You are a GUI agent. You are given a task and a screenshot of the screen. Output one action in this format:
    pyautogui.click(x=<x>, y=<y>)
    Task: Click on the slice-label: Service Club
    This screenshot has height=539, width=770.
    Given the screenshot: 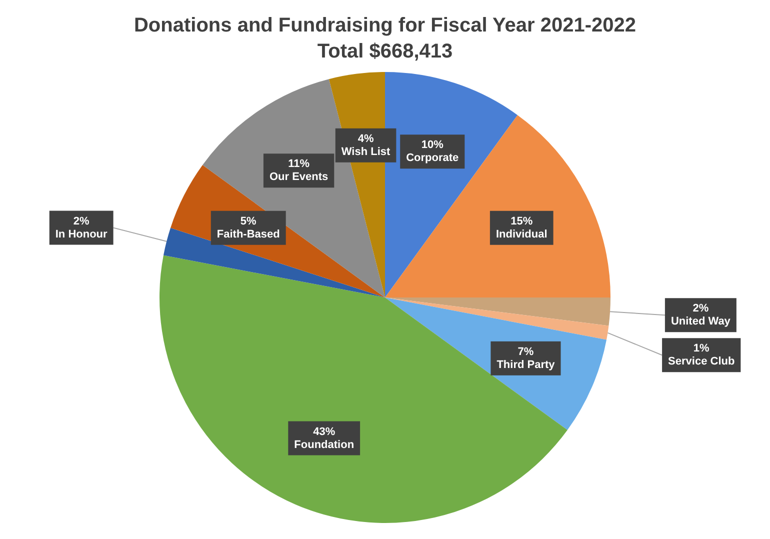 What is the action you would take?
    pyautogui.click(x=701, y=362)
    